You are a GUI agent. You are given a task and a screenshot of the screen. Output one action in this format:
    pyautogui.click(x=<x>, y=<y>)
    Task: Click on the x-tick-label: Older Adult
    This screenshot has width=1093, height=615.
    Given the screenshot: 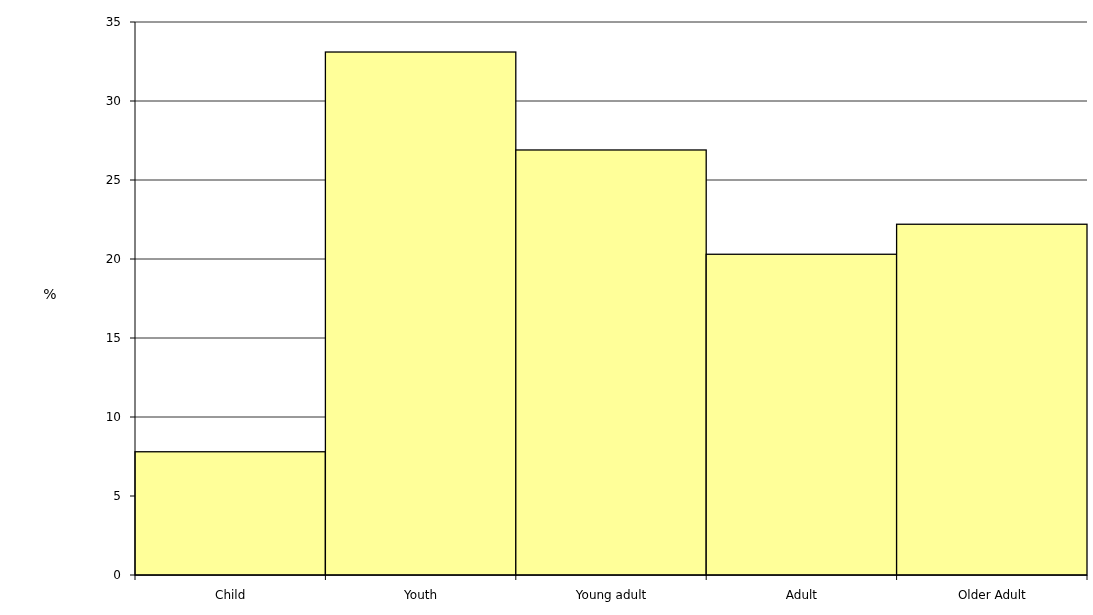 What is the action you would take?
    pyautogui.click(x=991, y=595)
    